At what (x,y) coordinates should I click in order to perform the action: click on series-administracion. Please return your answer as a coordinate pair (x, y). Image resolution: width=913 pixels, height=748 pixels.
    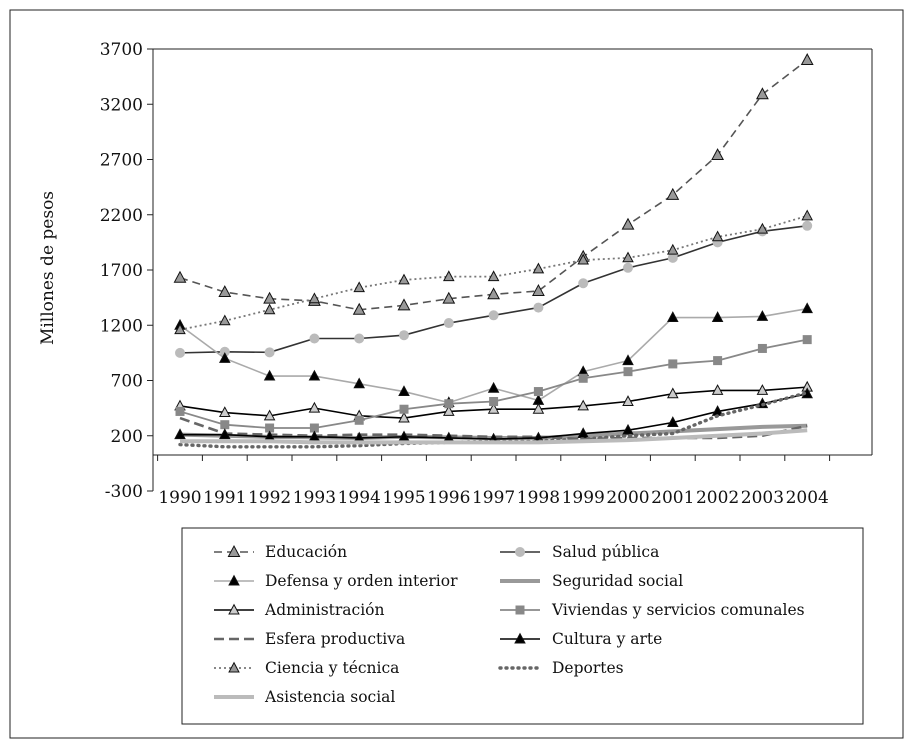
    Looking at the image, I should click on (493, 401).